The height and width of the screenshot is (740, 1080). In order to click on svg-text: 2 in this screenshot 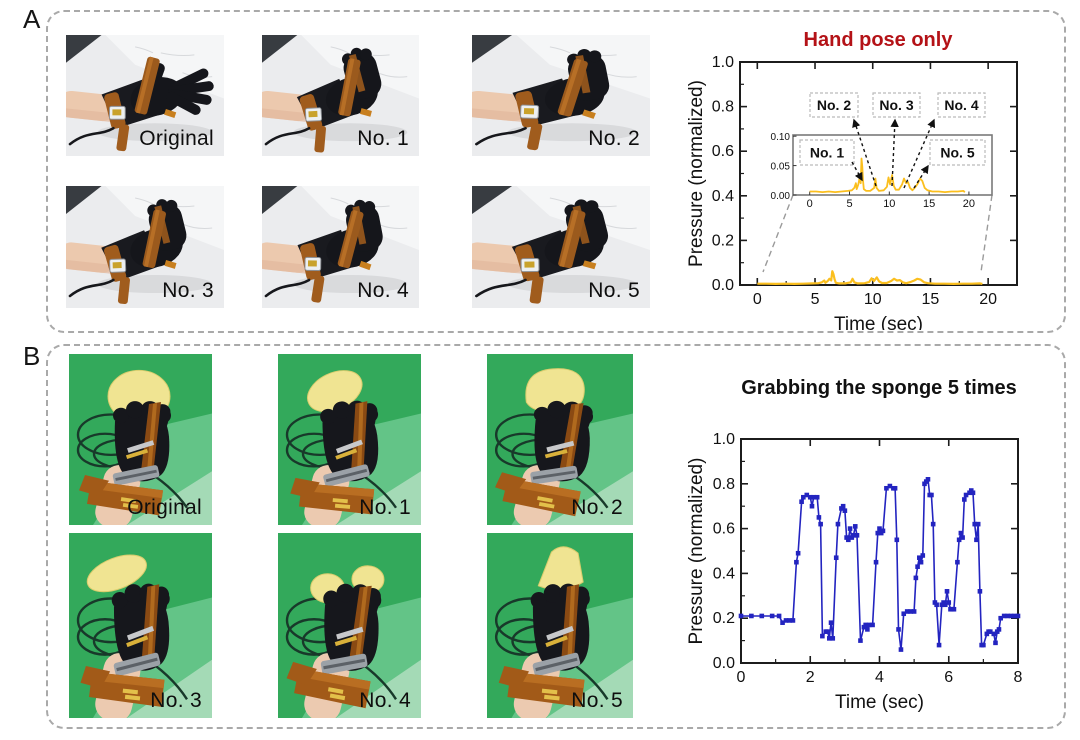, I will do `click(810, 677)`.